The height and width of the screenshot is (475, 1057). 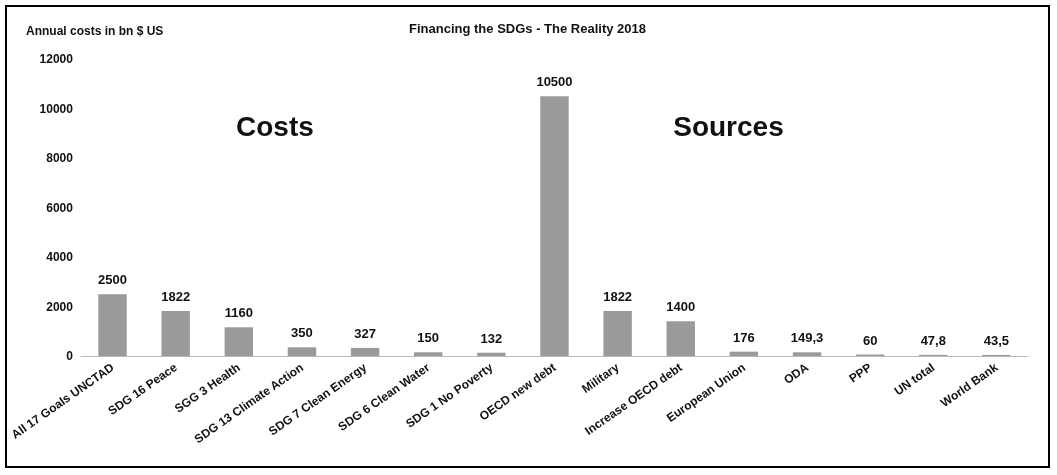 I want to click on y-tick-label: 0, so click(x=70, y=356).